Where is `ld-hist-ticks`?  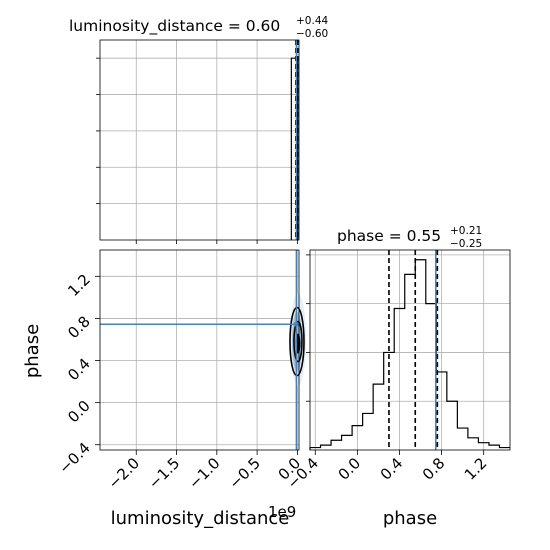
ld-hist-ticks is located at coordinates (197, 150).